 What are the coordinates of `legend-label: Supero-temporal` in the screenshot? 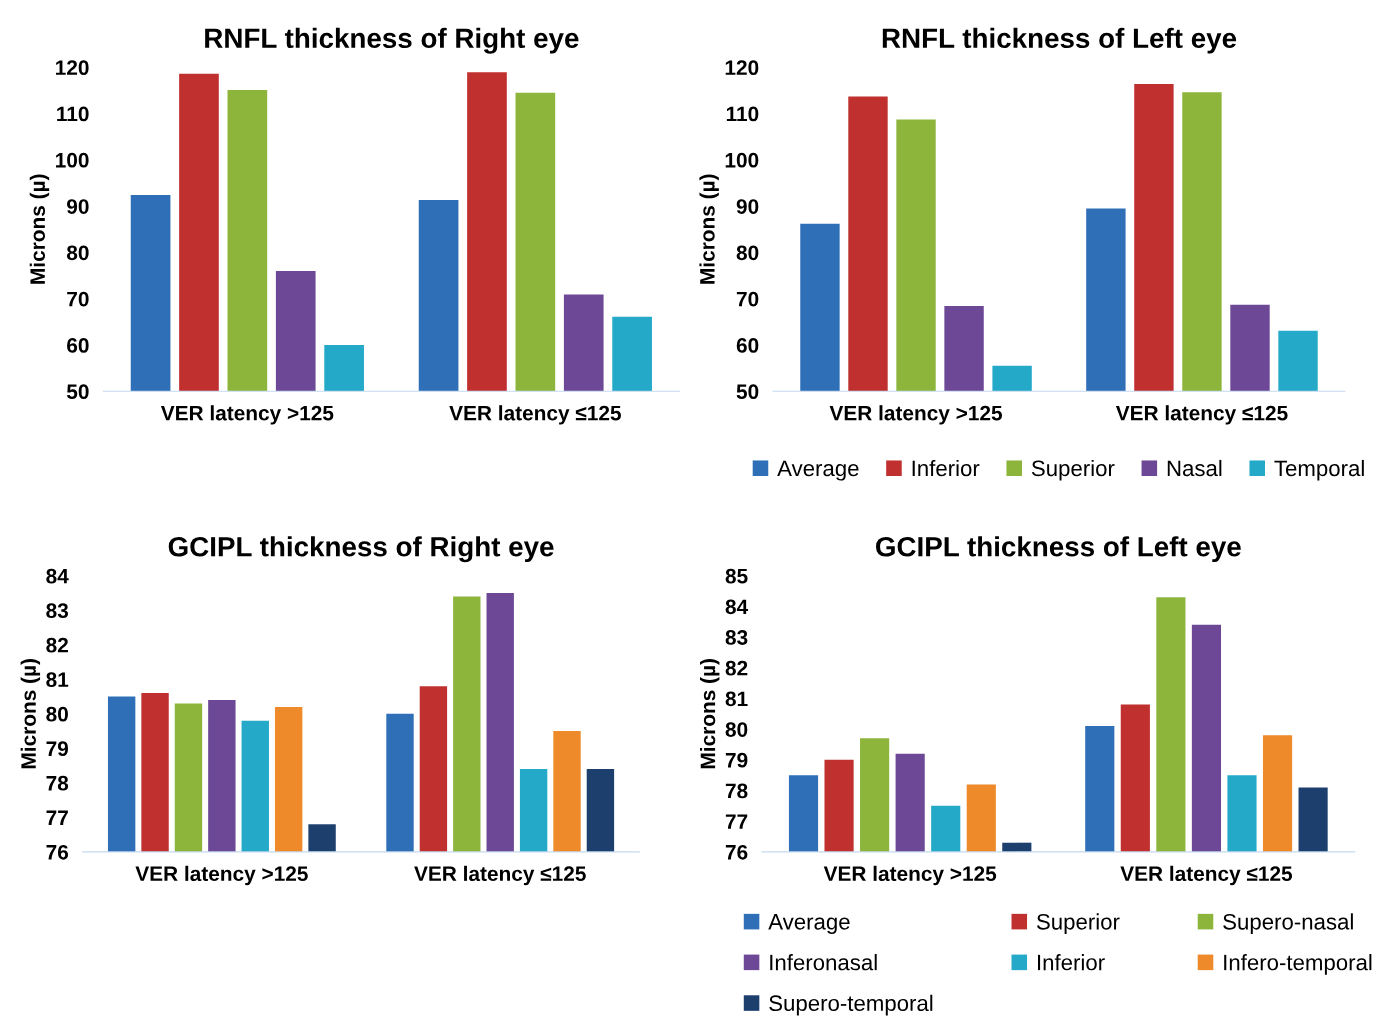 It's located at (851, 1005).